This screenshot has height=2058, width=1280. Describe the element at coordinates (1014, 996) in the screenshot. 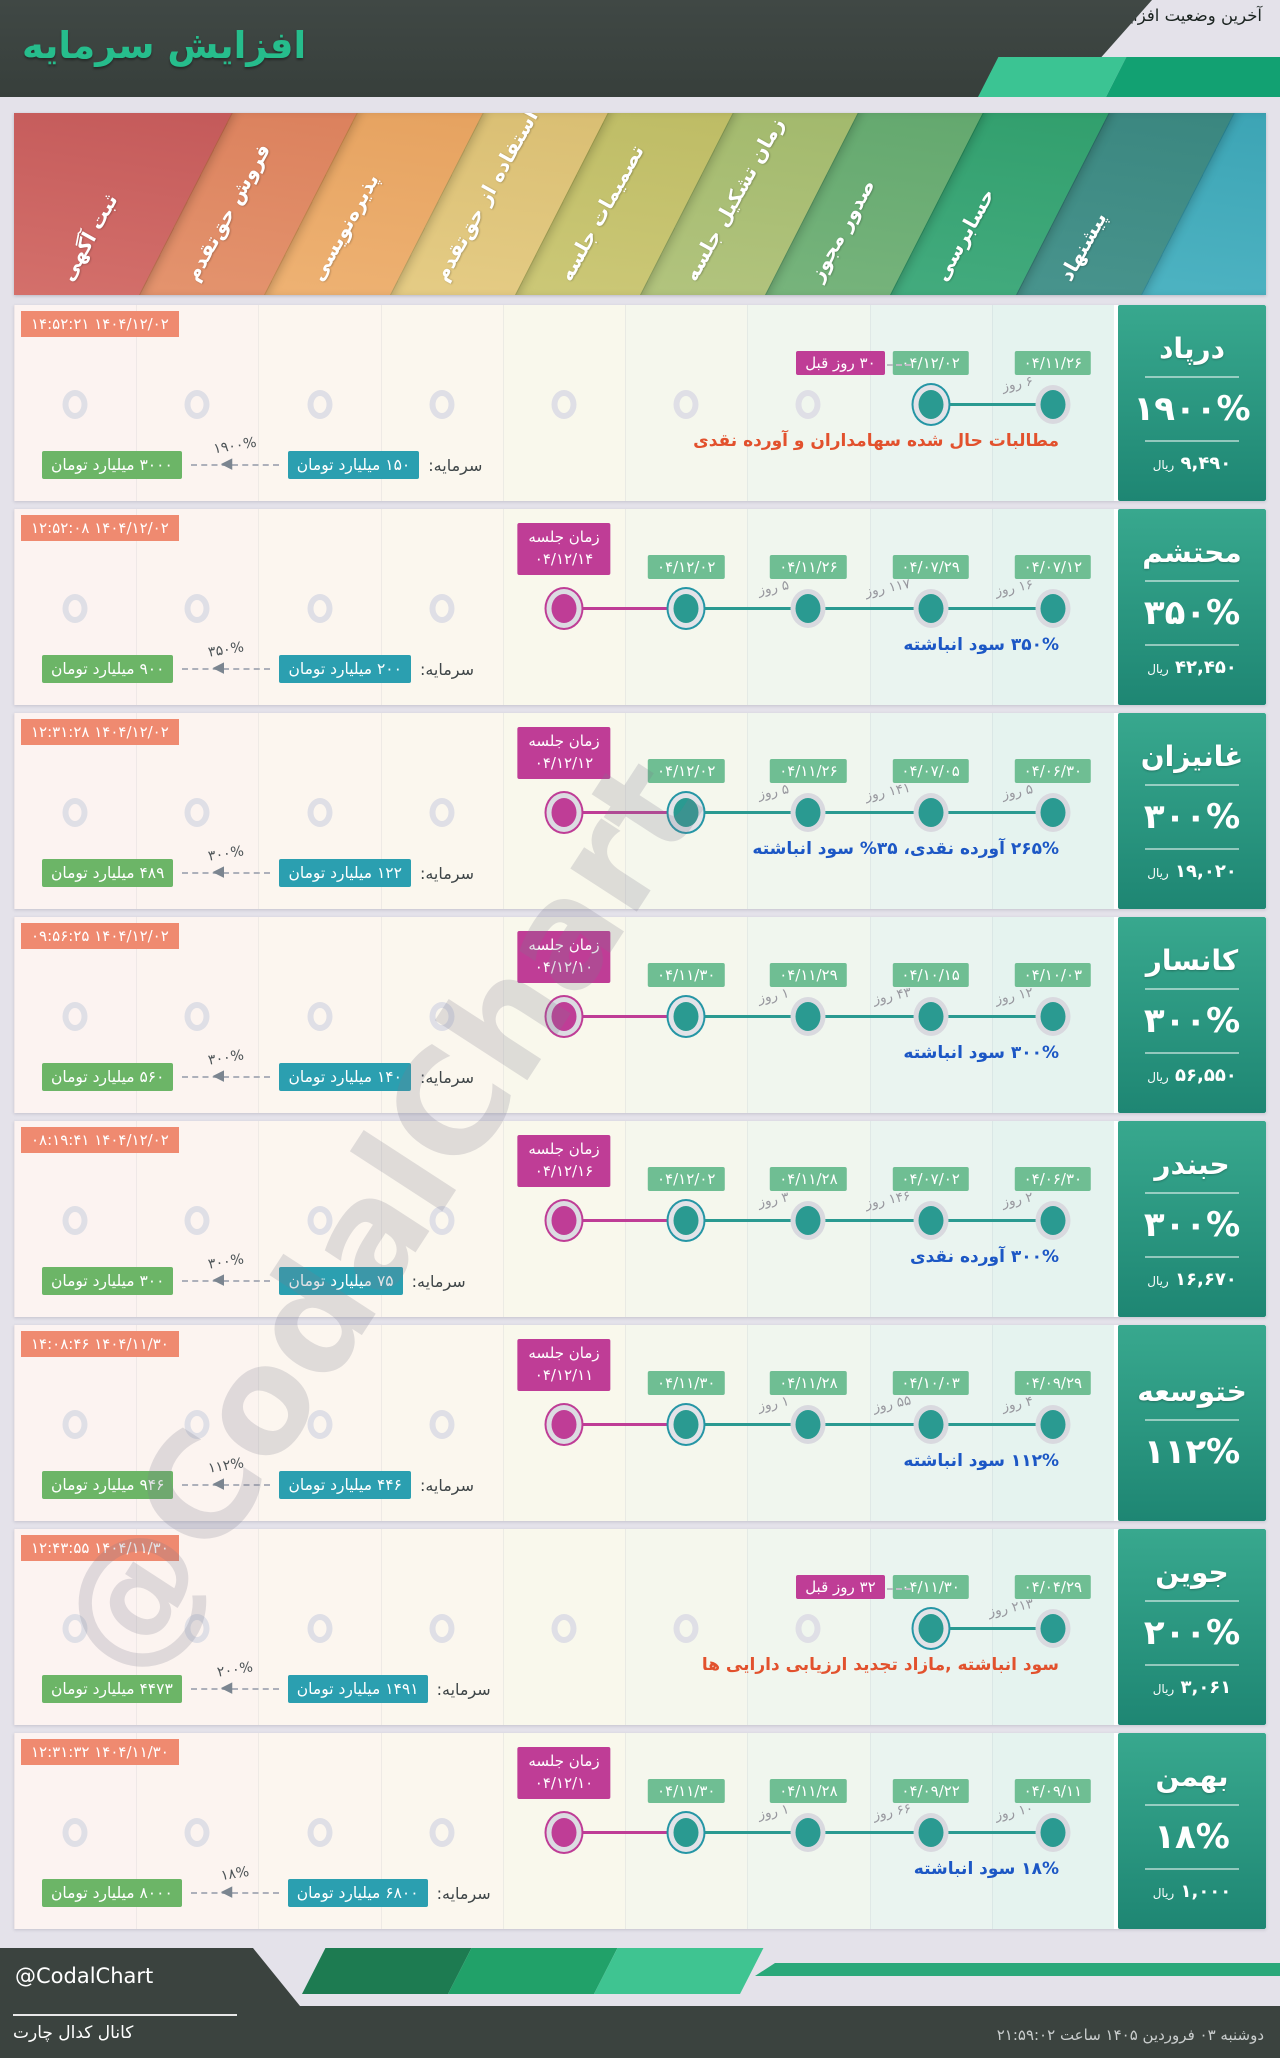

I see `days-gap-label: ۱۲ روز` at that location.